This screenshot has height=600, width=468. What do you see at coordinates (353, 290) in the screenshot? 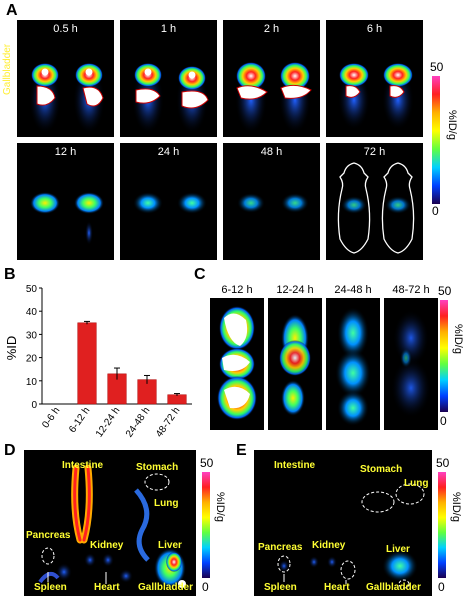
I see `panel-c-col-3: 24-48 h` at bounding box center [353, 290].